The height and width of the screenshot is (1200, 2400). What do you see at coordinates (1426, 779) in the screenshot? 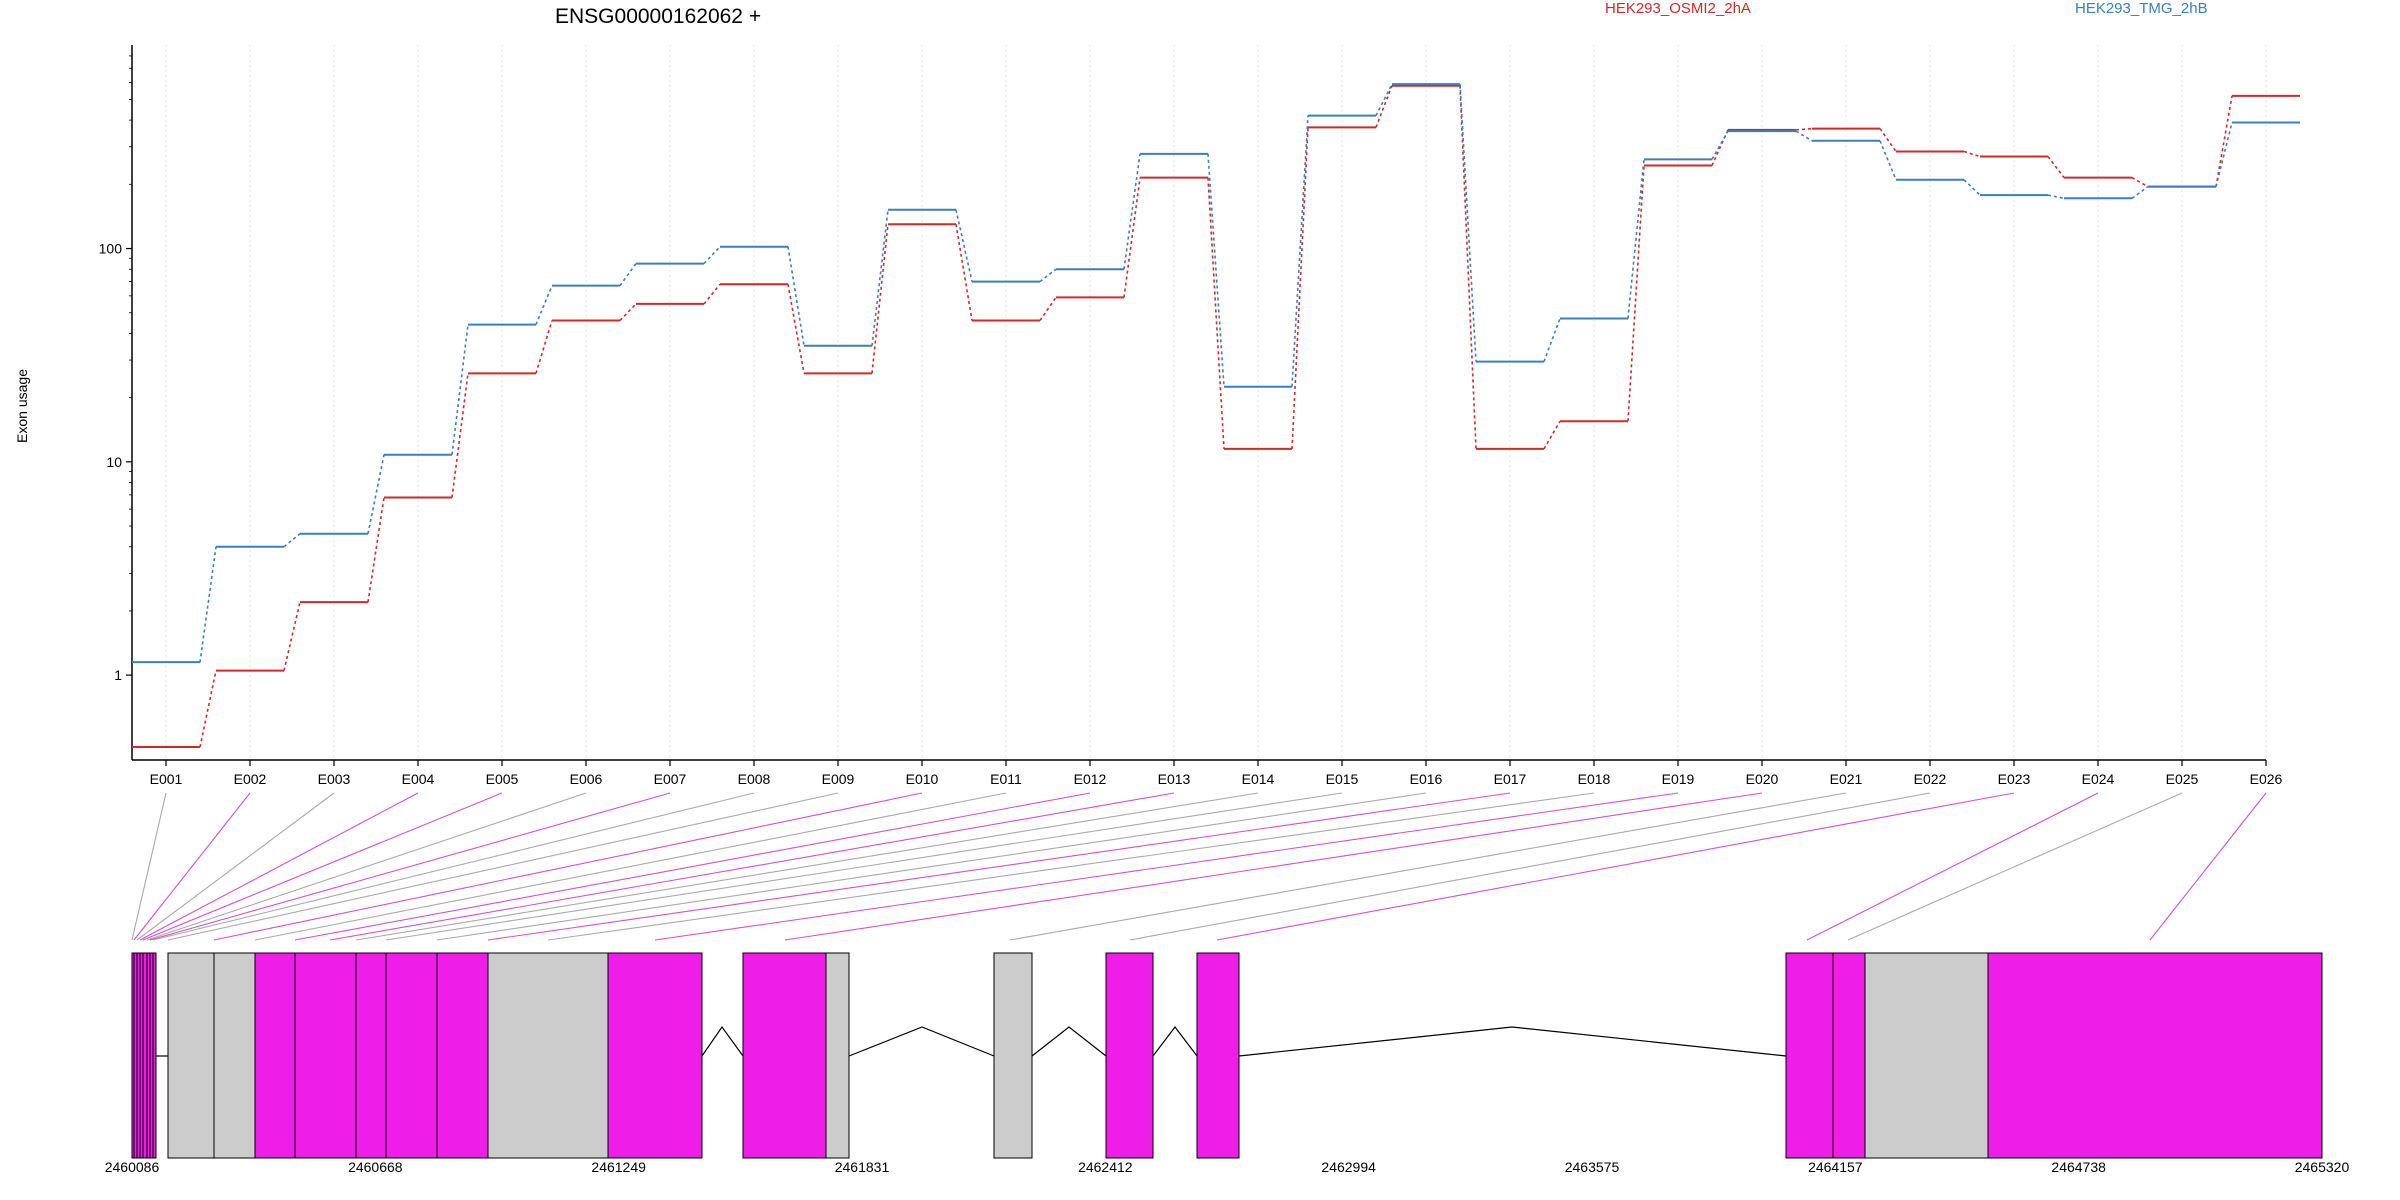
I see `x-tick-label-E016: E016` at bounding box center [1426, 779].